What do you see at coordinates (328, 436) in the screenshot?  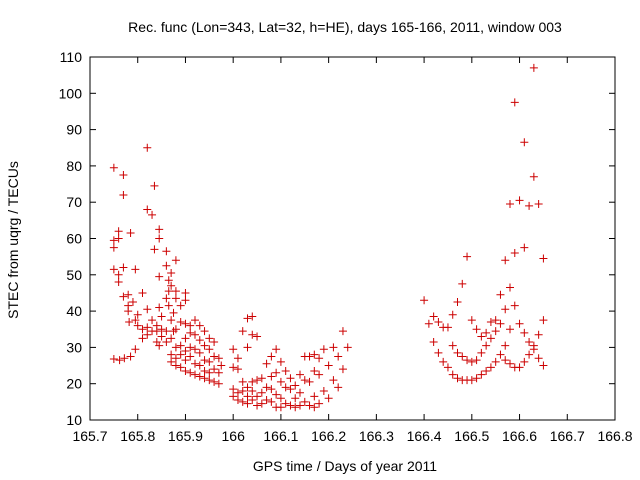 I see `x-tick-label: 166.2` at bounding box center [328, 436].